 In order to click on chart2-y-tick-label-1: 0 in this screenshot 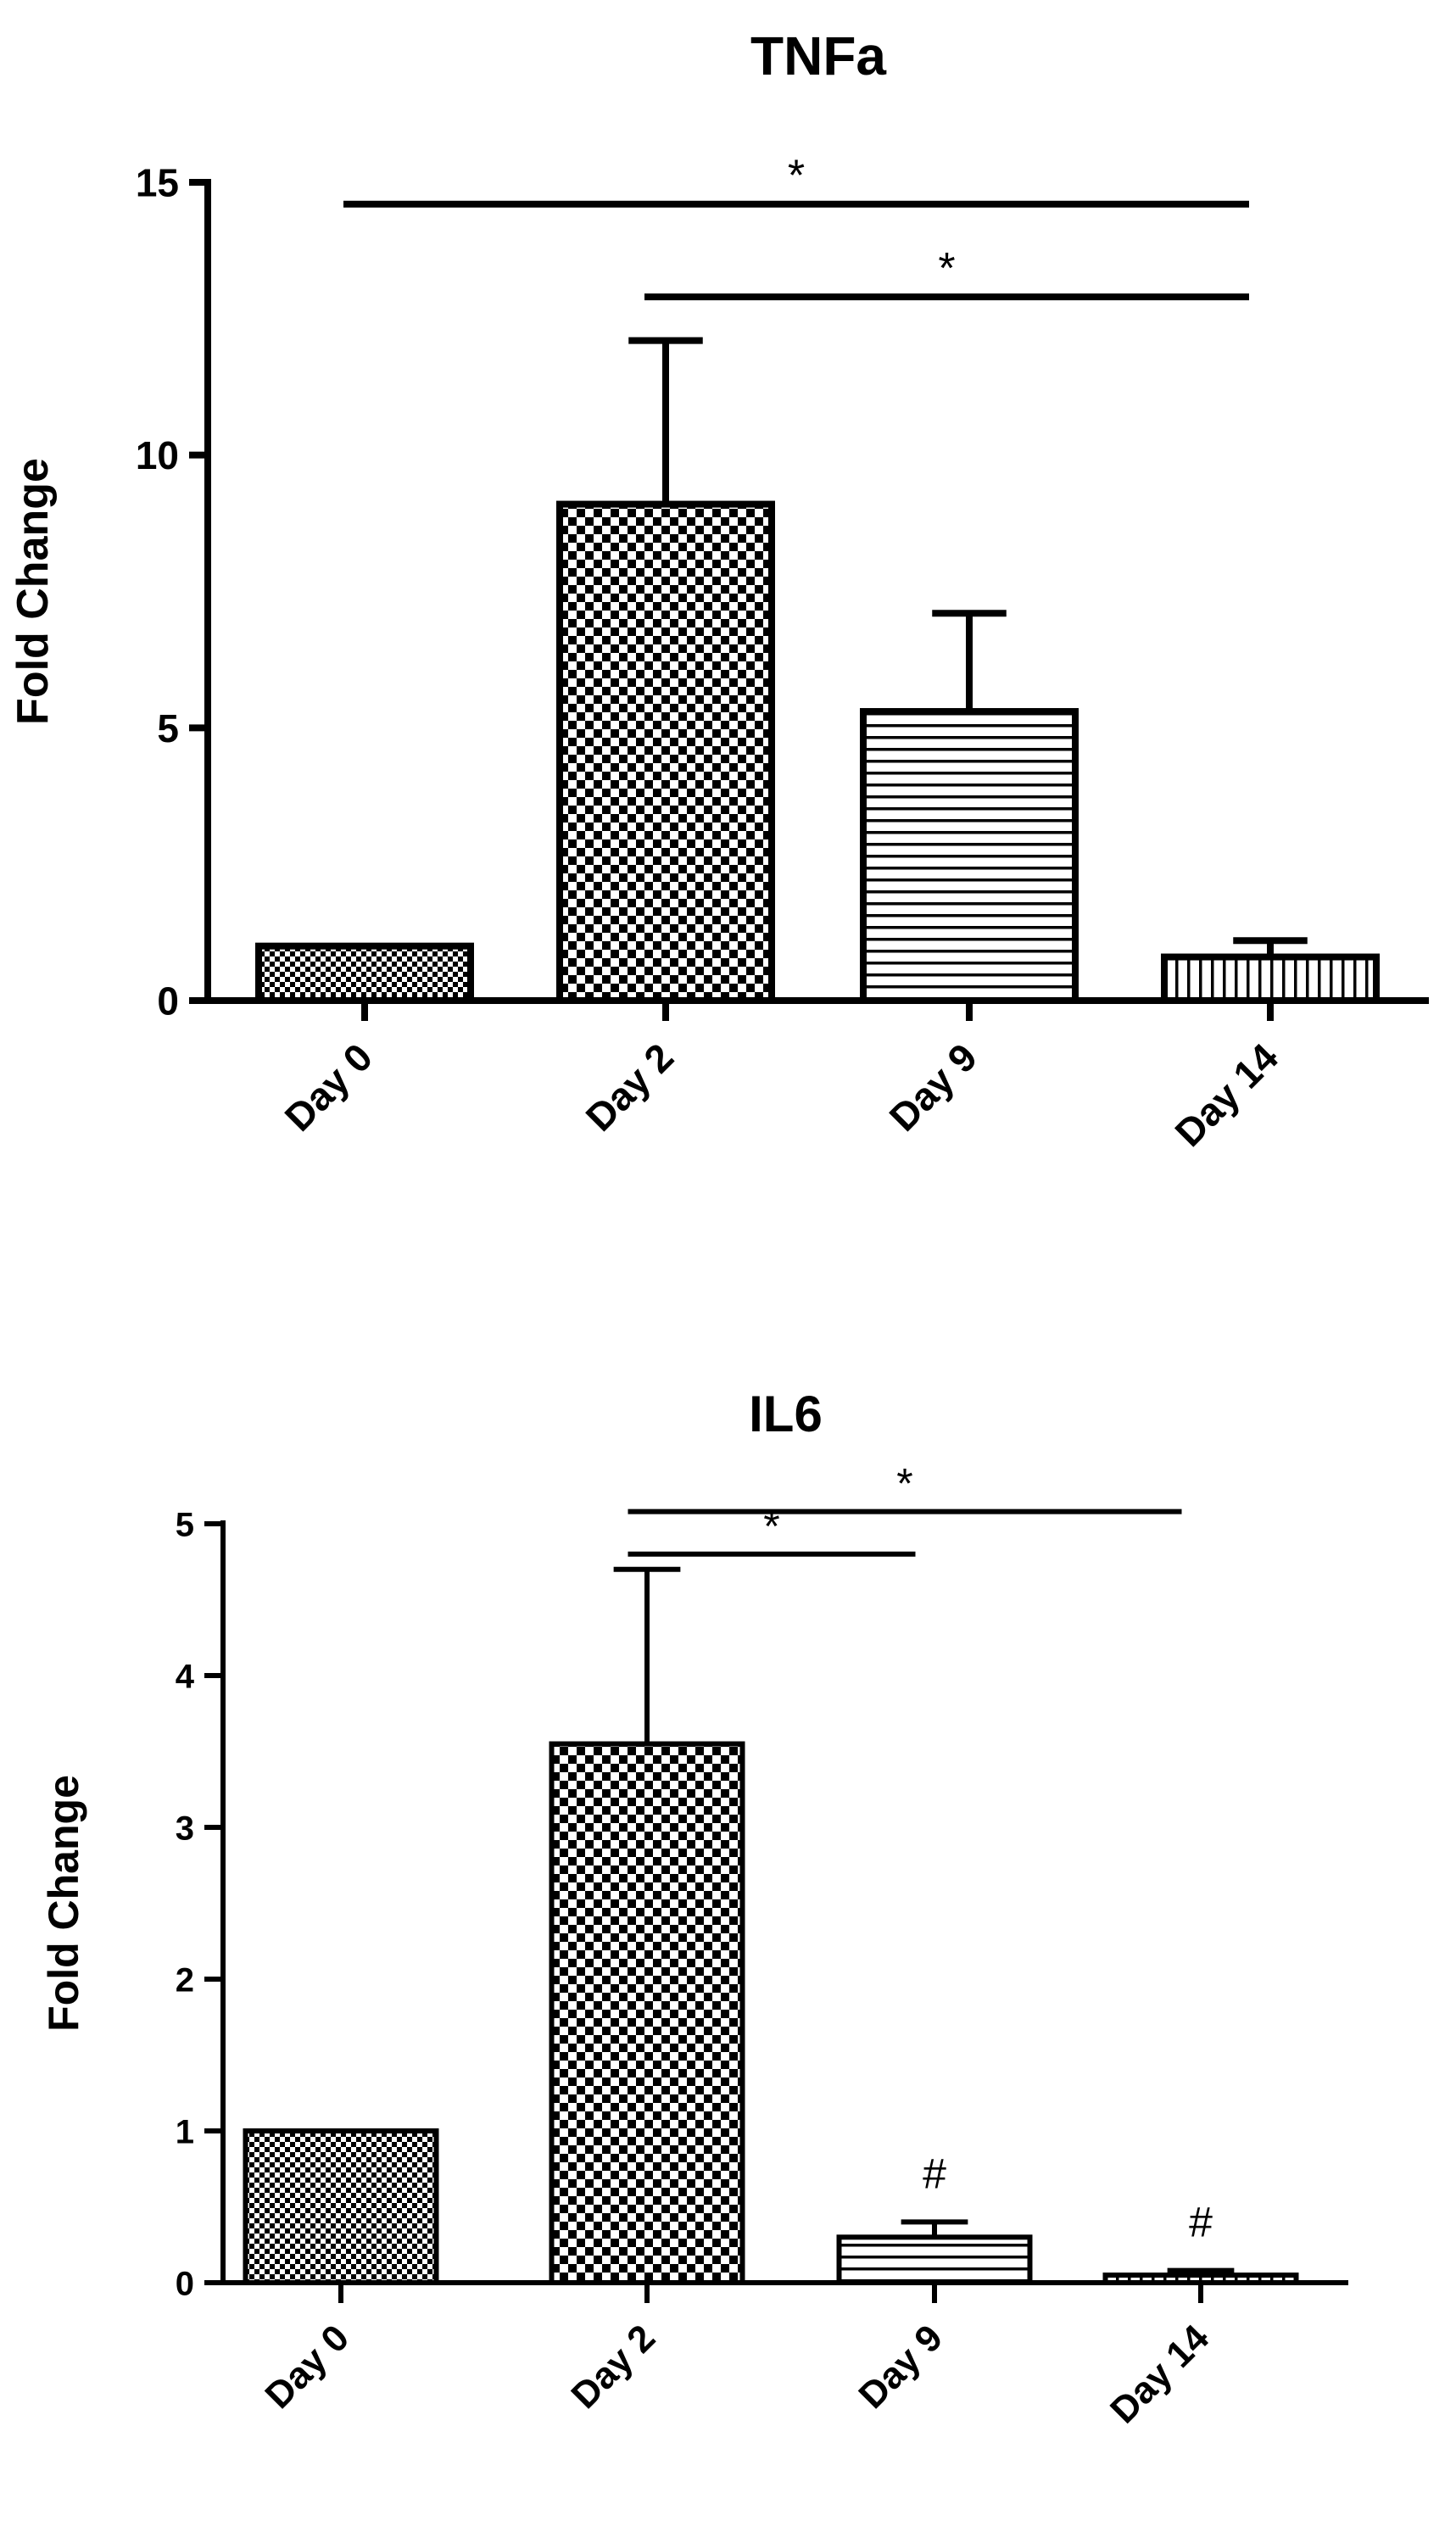, I will do `click(185, 2283)`.